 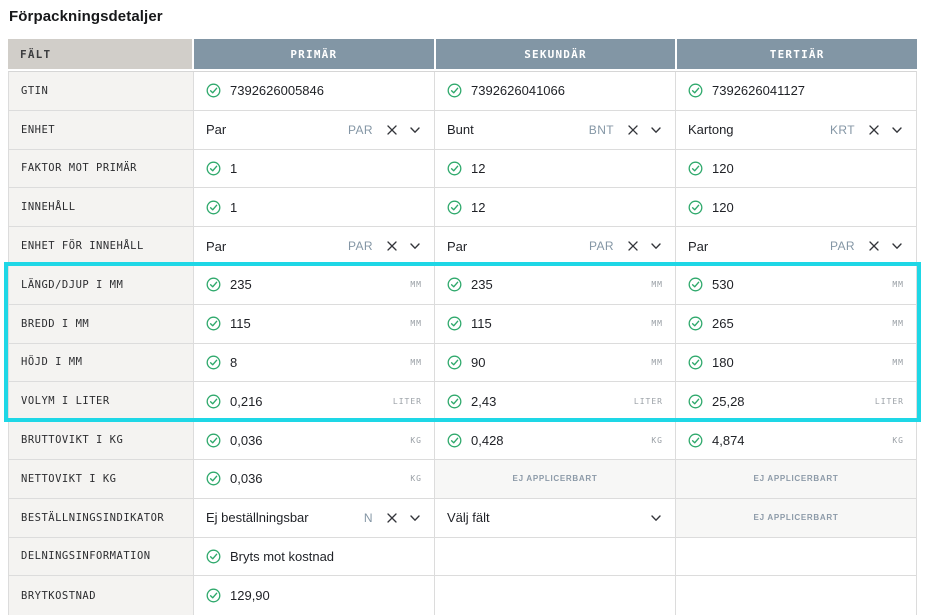 What do you see at coordinates (35, 90) in the screenshot?
I see `field-label: GTIN` at bounding box center [35, 90].